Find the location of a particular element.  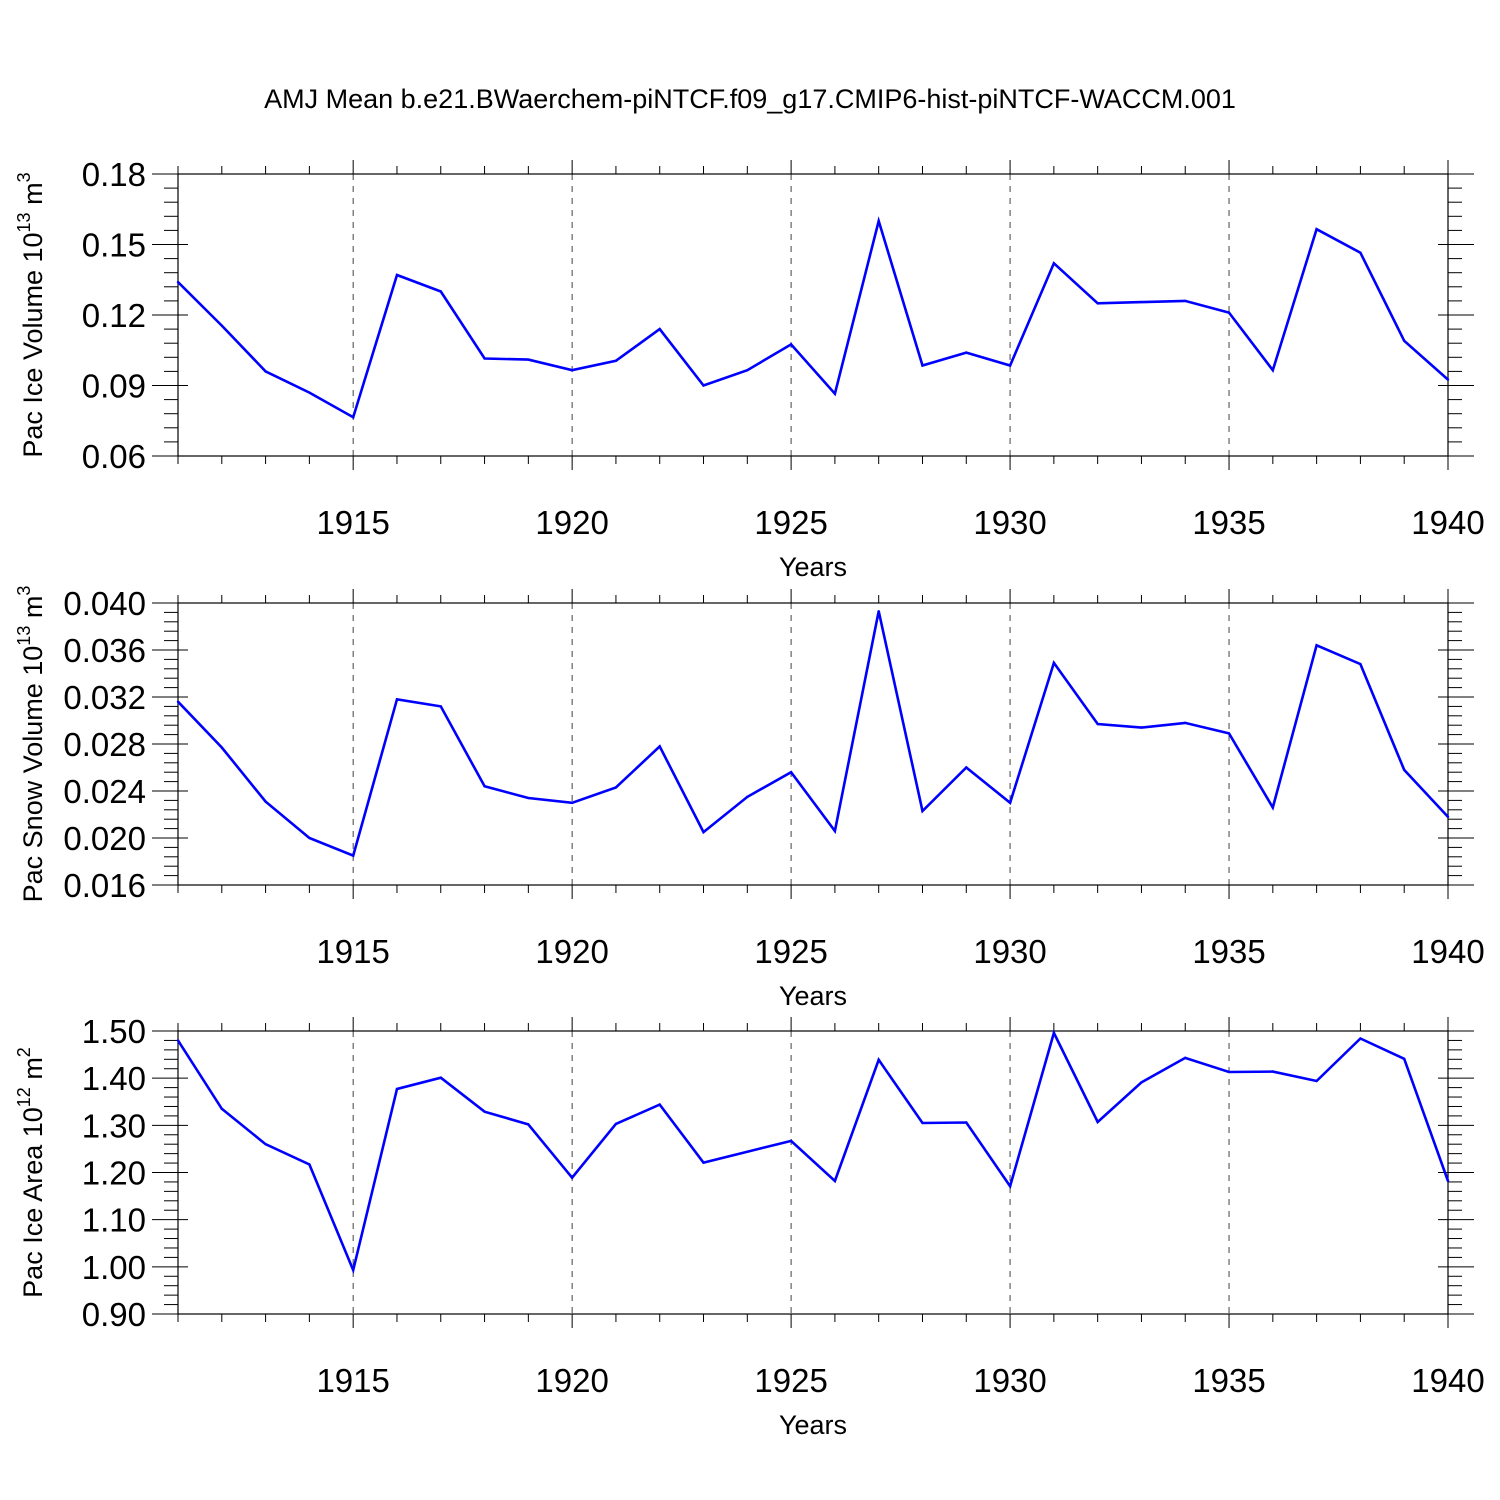

y-tick-label: 1.20 is located at coordinates (114, 1173).